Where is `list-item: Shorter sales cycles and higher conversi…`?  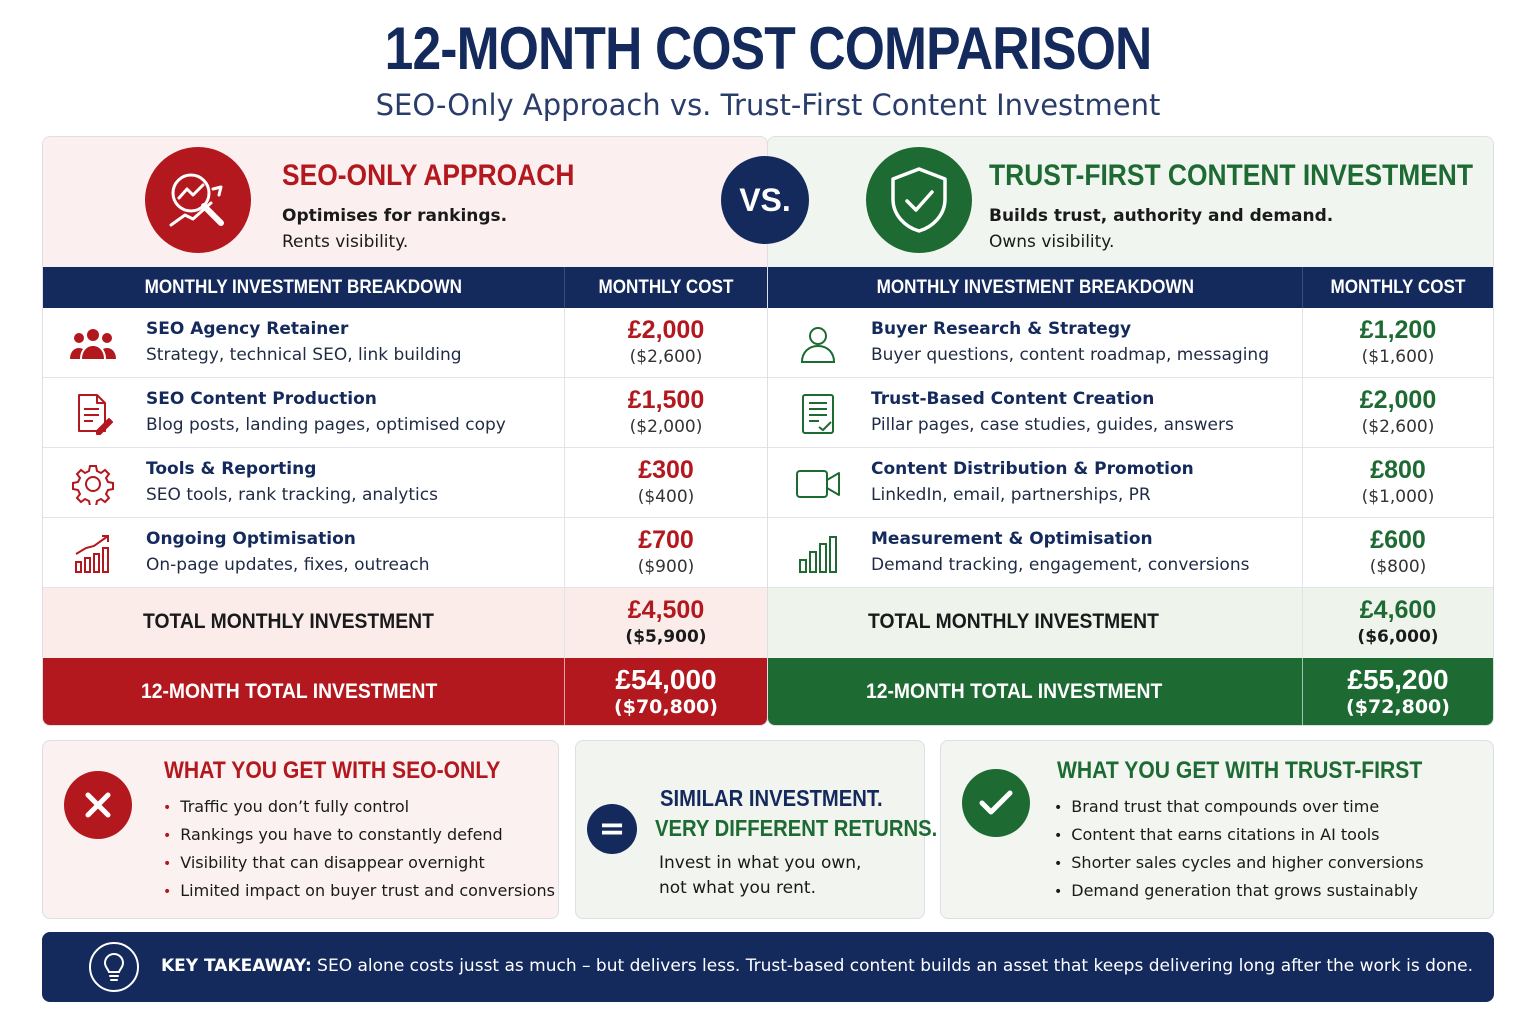 list-item: Shorter sales cycles and higher conversi… is located at coordinates (1238, 863).